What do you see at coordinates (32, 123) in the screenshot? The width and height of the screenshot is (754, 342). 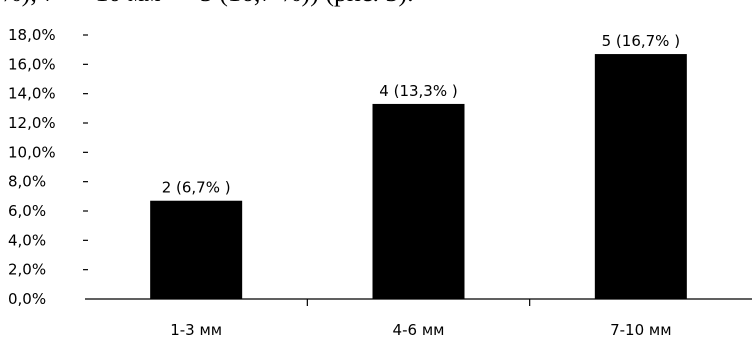 I see `y-tick-label: 12,0%` at bounding box center [32, 123].